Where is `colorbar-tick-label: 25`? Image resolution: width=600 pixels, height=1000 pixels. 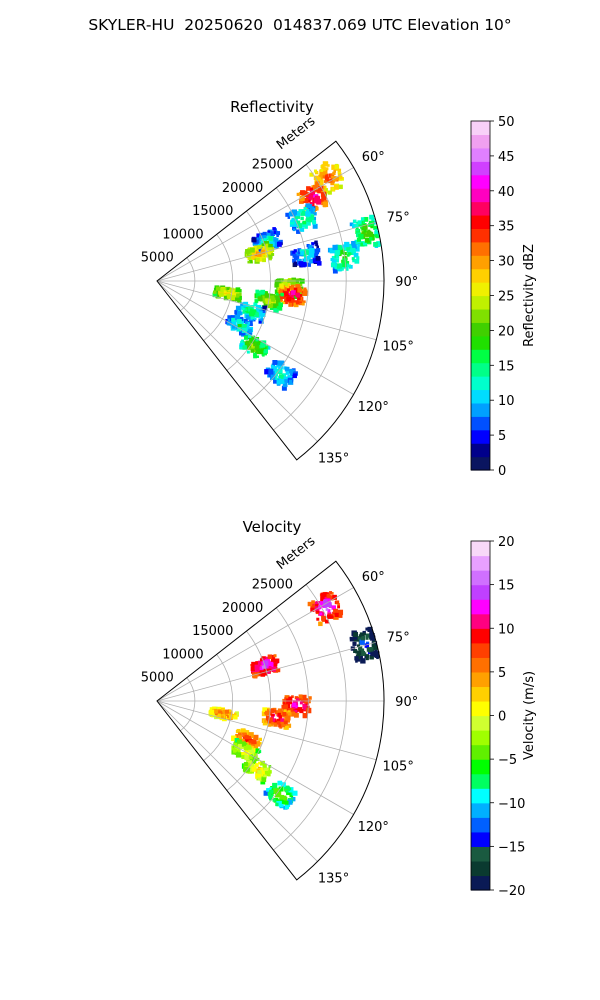
colorbar-tick-label: 25 is located at coordinates (506, 297).